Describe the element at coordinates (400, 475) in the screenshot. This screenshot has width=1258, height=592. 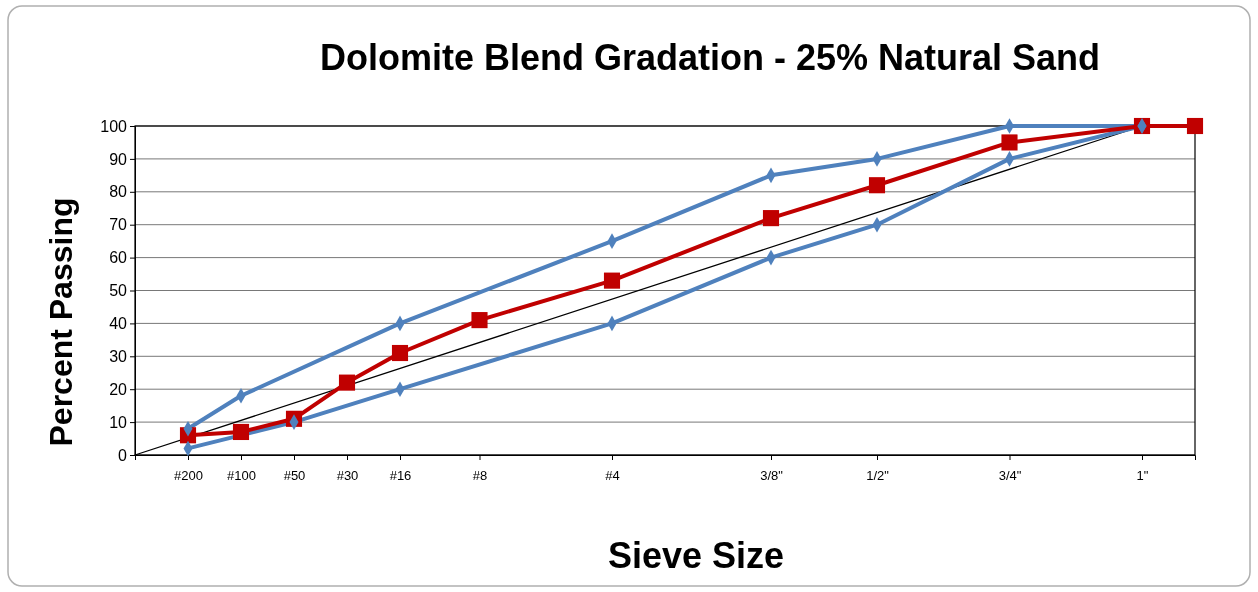
I see `x-tick-label: #16` at that location.